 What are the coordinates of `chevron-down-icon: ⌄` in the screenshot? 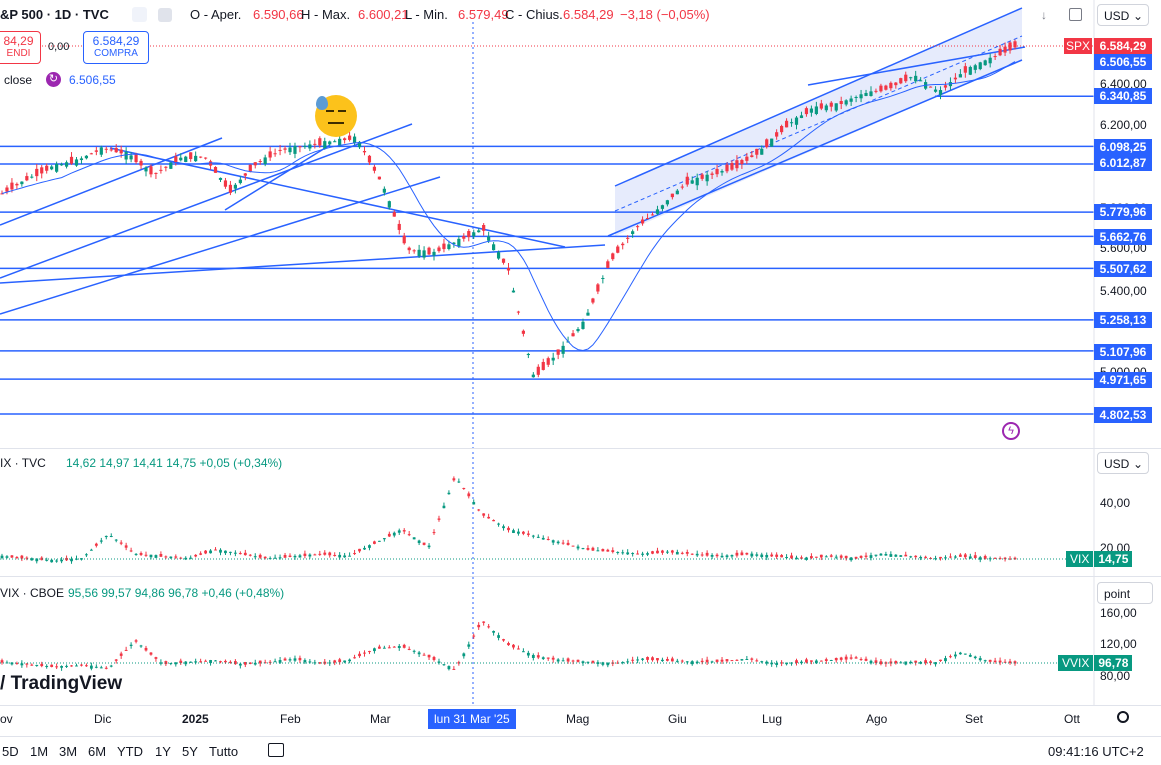 It's located at (1137, 16).